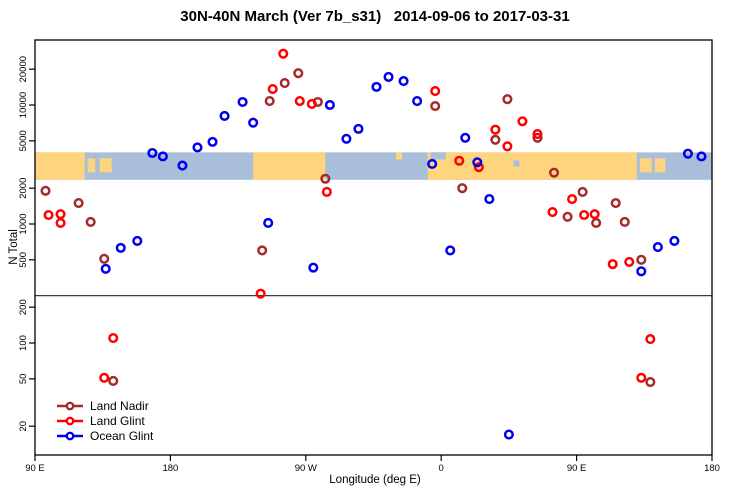 The image size is (750, 500). What do you see at coordinates (119, 406) in the screenshot?
I see `legend-label: Land Nadir` at bounding box center [119, 406].